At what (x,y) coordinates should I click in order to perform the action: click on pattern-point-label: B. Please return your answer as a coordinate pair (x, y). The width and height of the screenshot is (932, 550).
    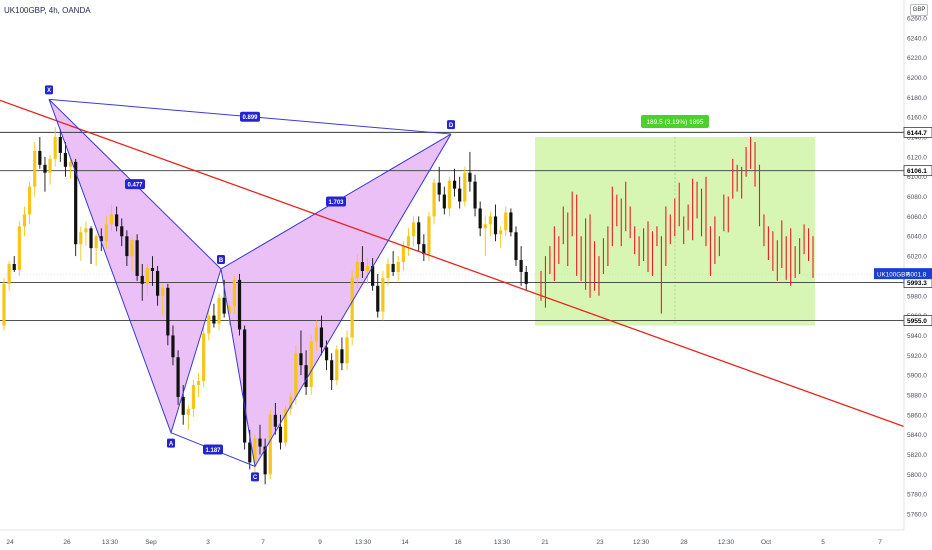
    Looking at the image, I should click on (221, 261).